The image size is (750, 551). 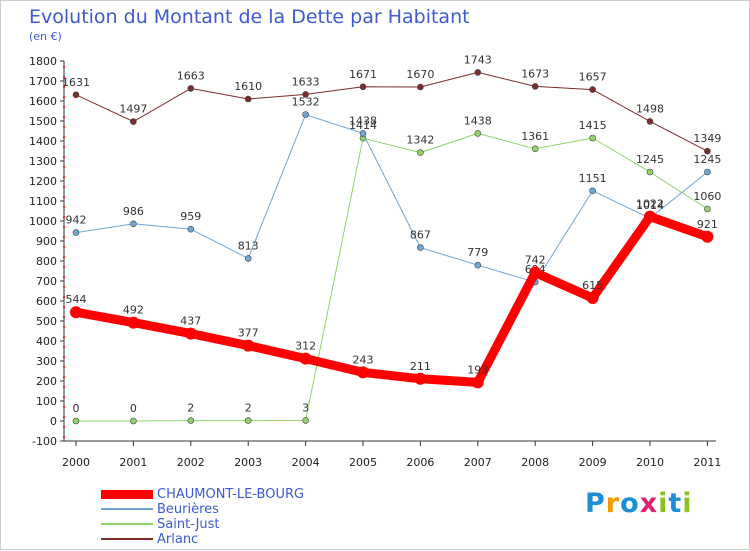 What do you see at coordinates (191, 75) in the screenshot?
I see `data-label: 1663` at bounding box center [191, 75].